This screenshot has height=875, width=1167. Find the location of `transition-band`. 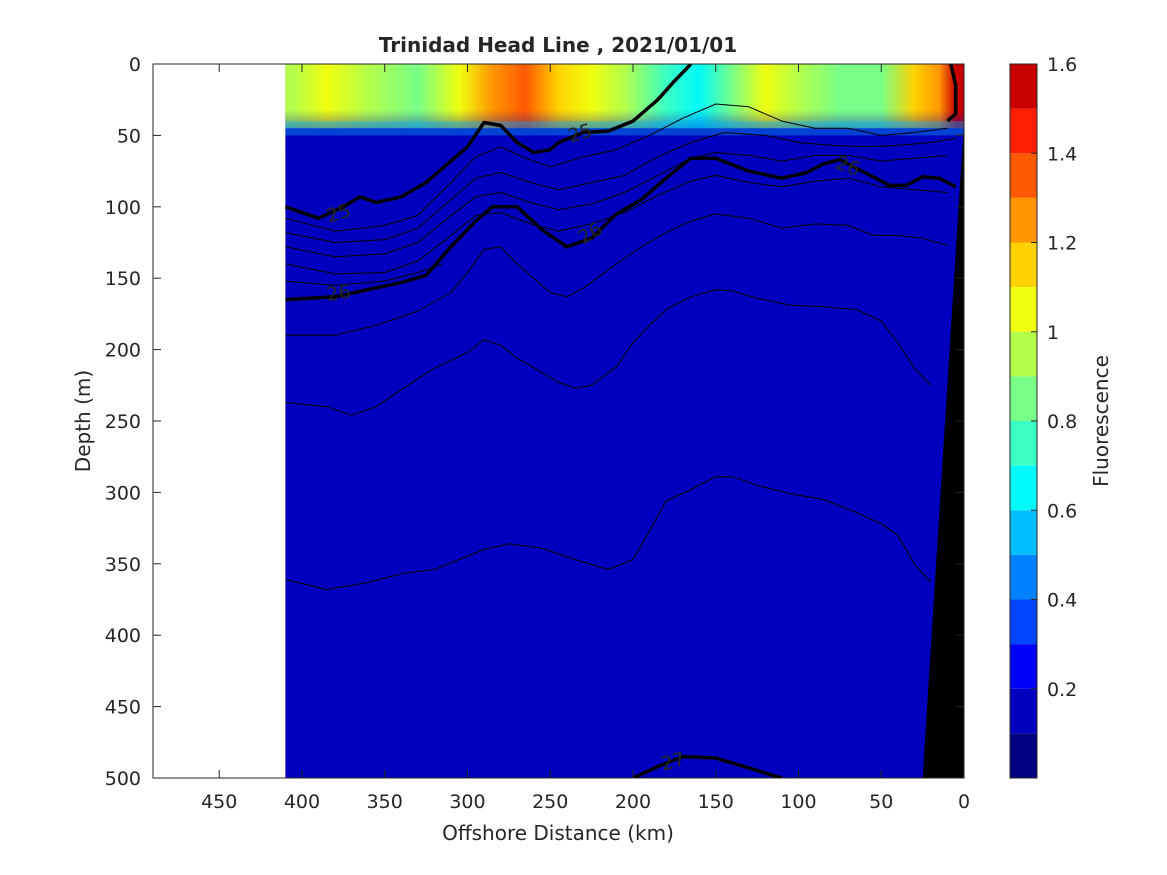

transition-band is located at coordinates (624, 128).